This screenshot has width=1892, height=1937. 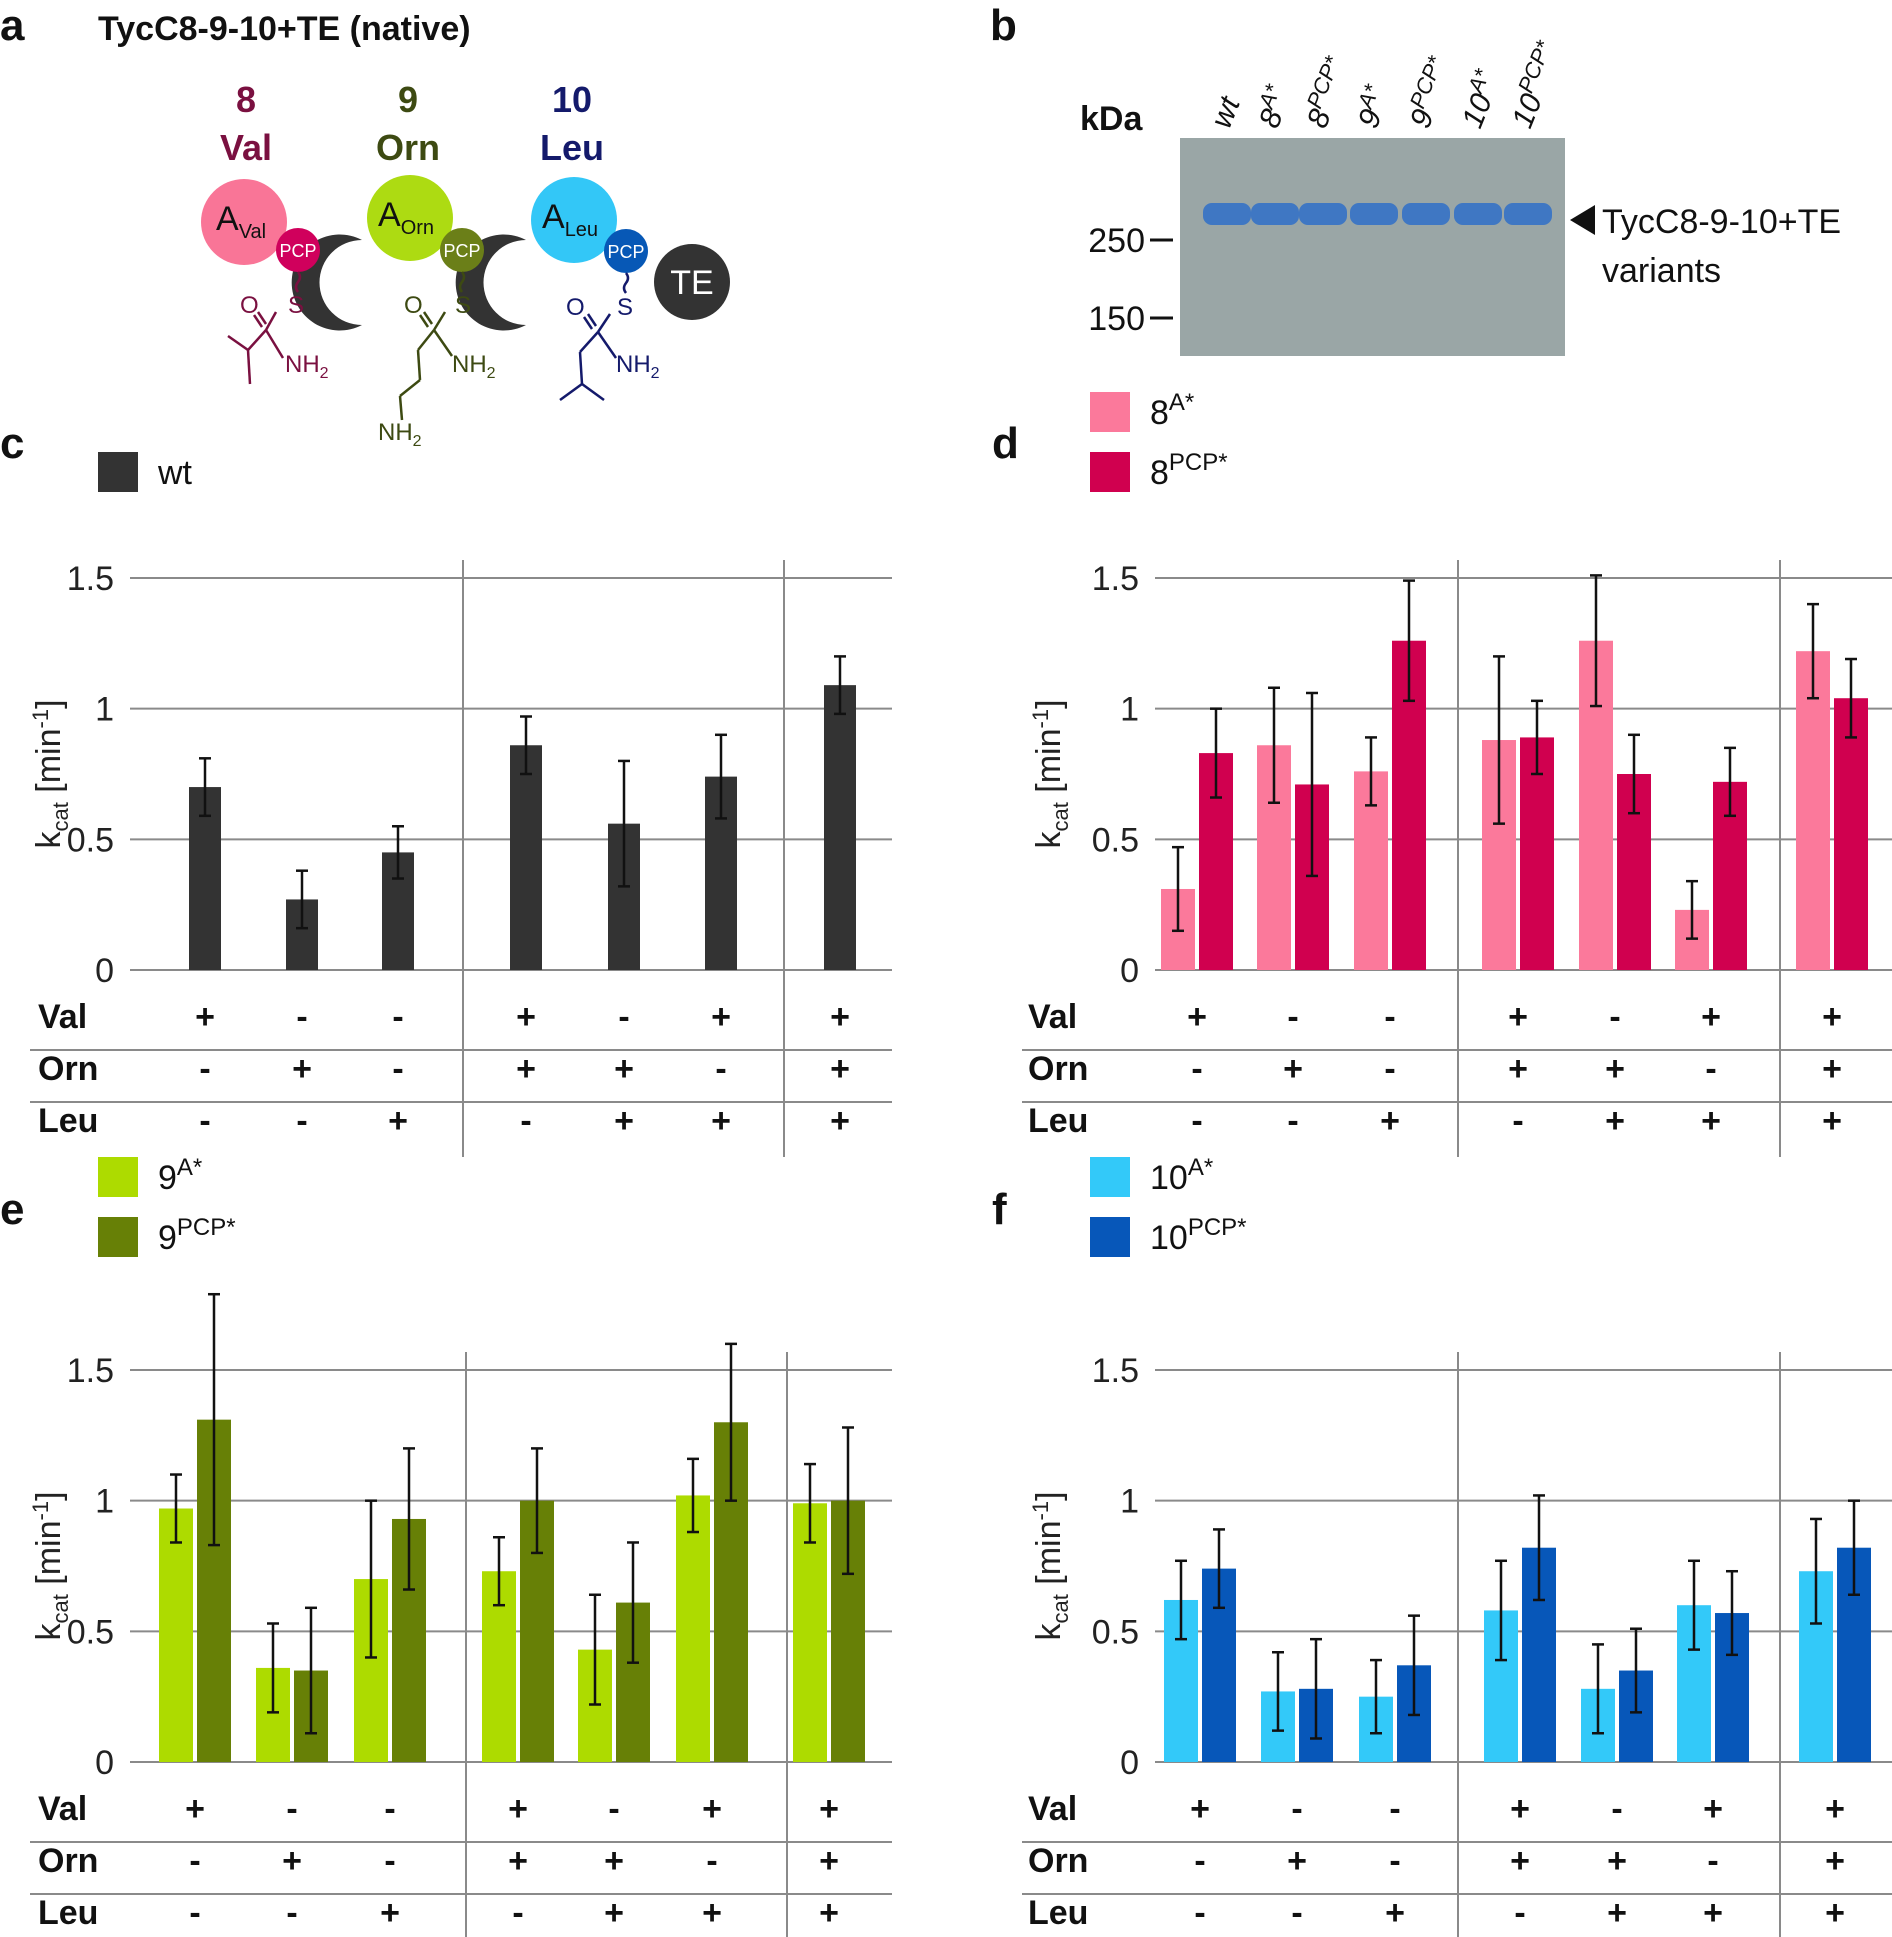 What do you see at coordinates (1372, 247) in the screenshot?
I see `gel-image` at bounding box center [1372, 247].